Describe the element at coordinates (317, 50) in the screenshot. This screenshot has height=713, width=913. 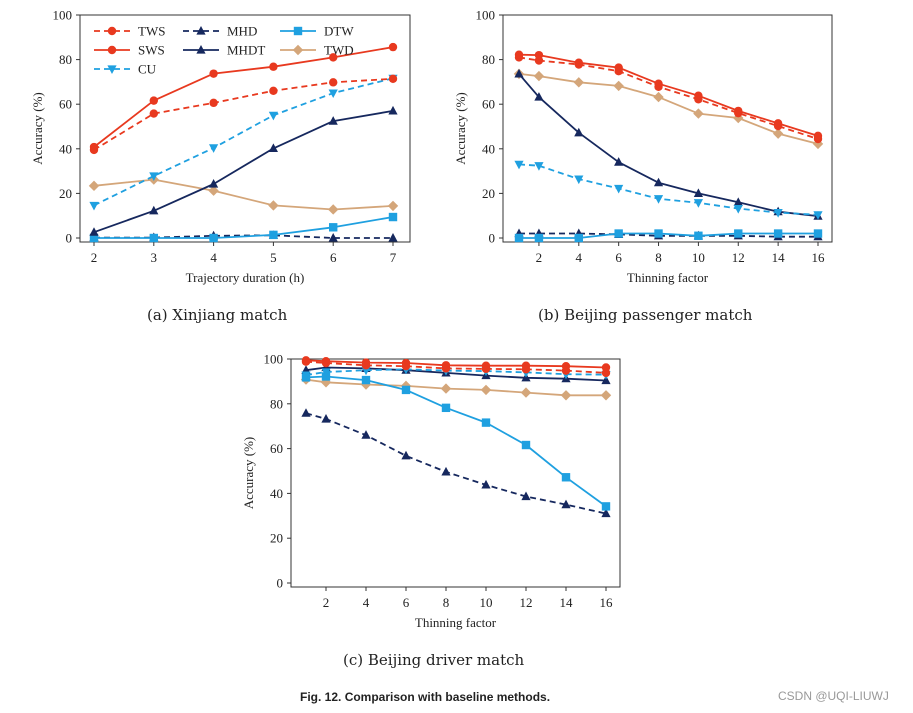
I see `legend-item-twd: TWD` at that location.